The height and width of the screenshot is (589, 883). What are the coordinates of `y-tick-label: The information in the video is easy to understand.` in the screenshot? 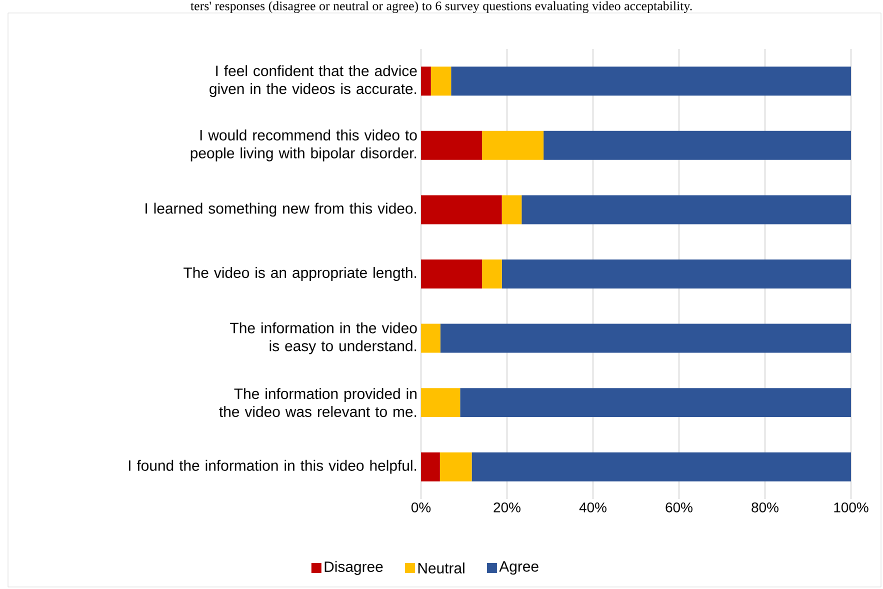 It's located at (323, 338).